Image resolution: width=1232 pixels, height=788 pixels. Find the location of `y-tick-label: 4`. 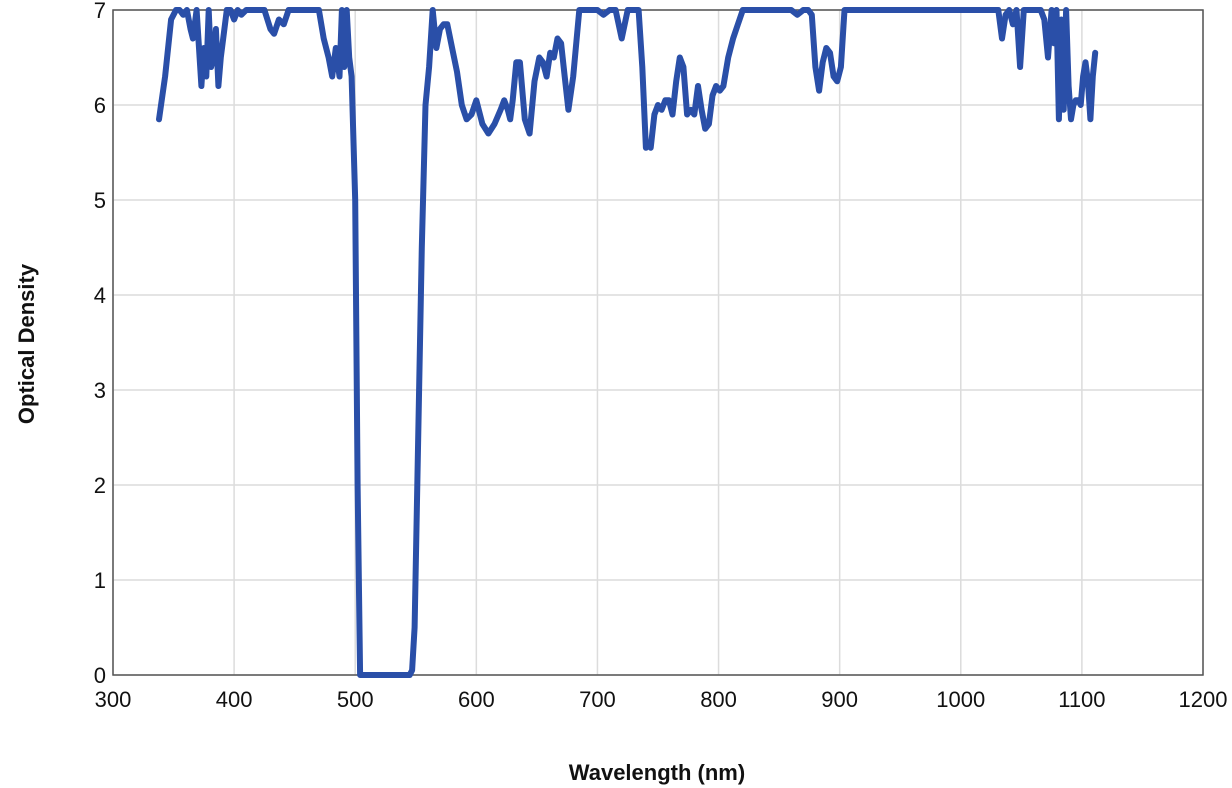

y-tick-label: 4 is located at coordinates (100, 295).